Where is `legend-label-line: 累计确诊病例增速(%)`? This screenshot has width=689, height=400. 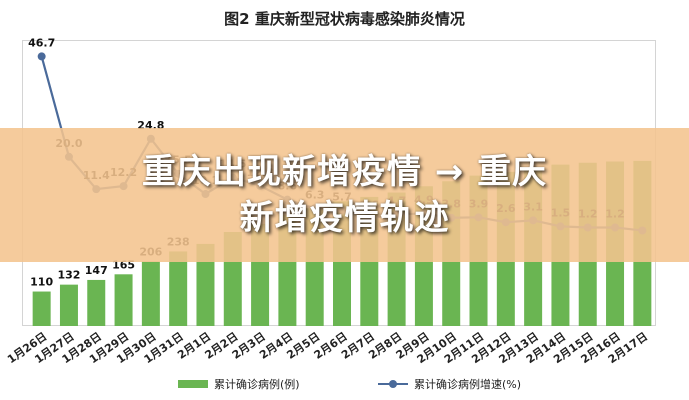 legend-label-line: 累计确诊病例增速(%) is located at coordinates (468, 384).